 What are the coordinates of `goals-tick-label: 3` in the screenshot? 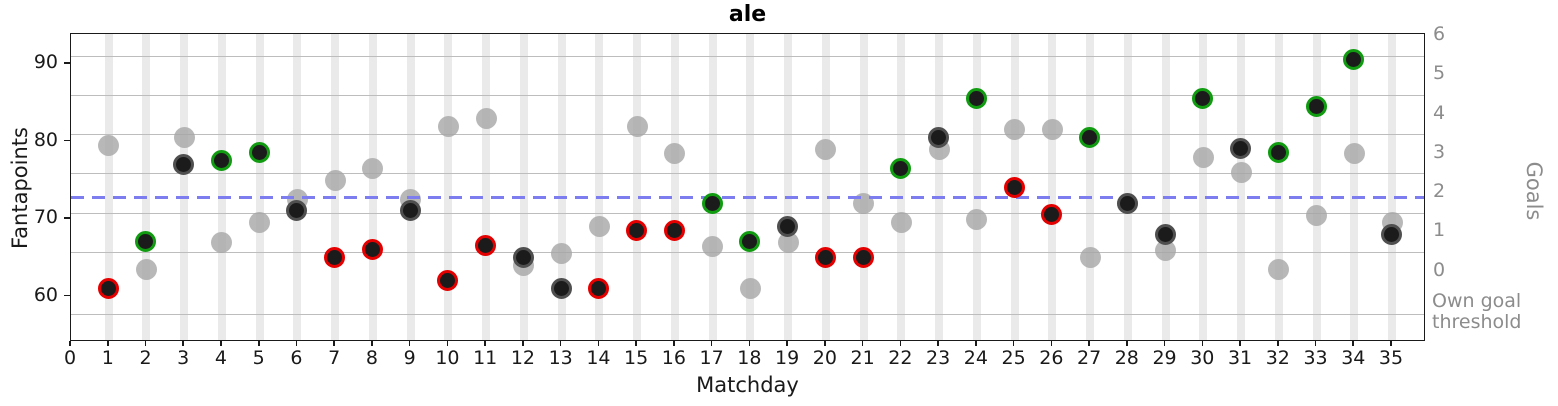 It's located at (1439, 151).